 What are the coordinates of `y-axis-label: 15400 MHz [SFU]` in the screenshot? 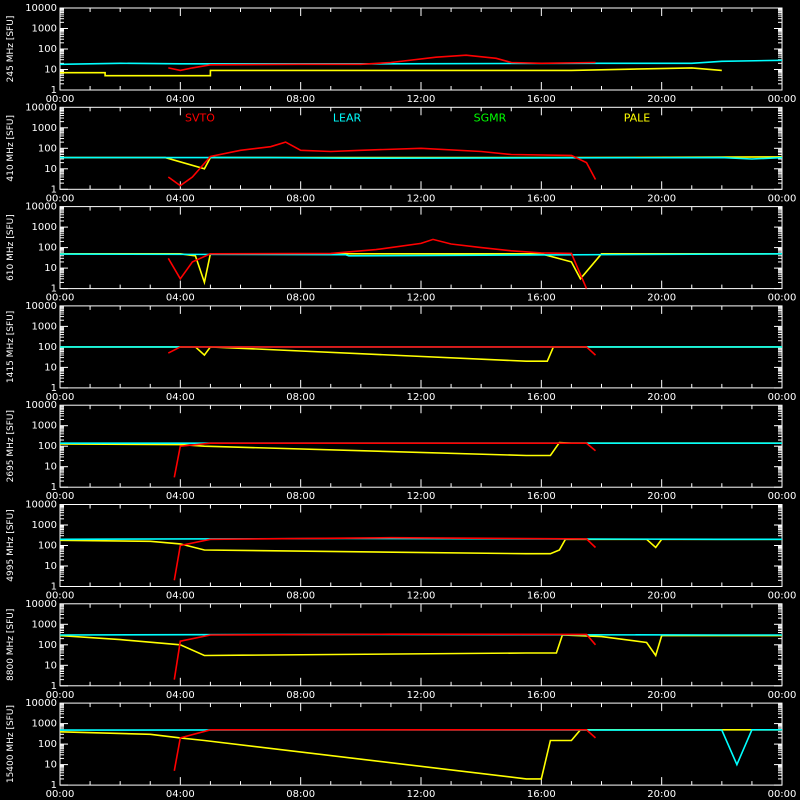 It's located at (11, 744).